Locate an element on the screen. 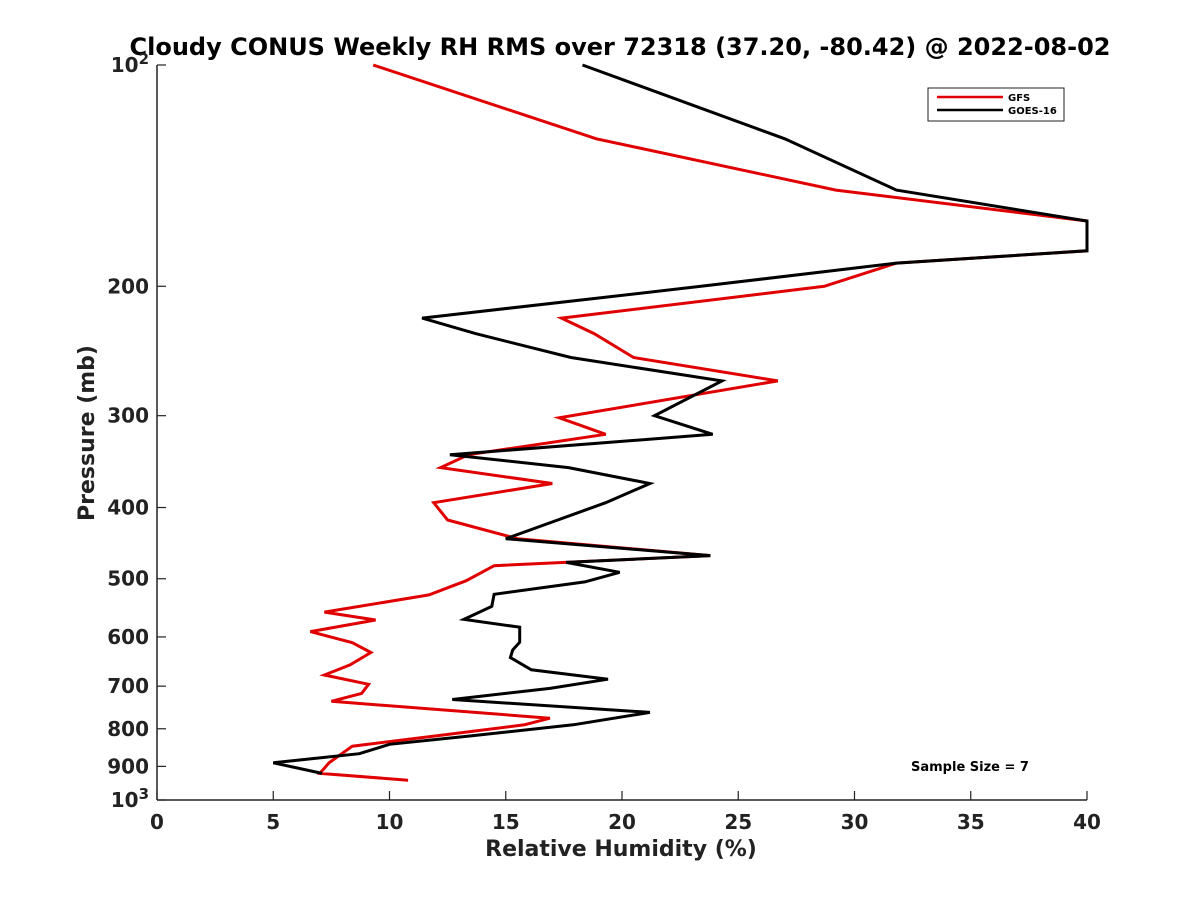  x-axis-label: Relative Humidity (%) is located at coordinates (621, 849).